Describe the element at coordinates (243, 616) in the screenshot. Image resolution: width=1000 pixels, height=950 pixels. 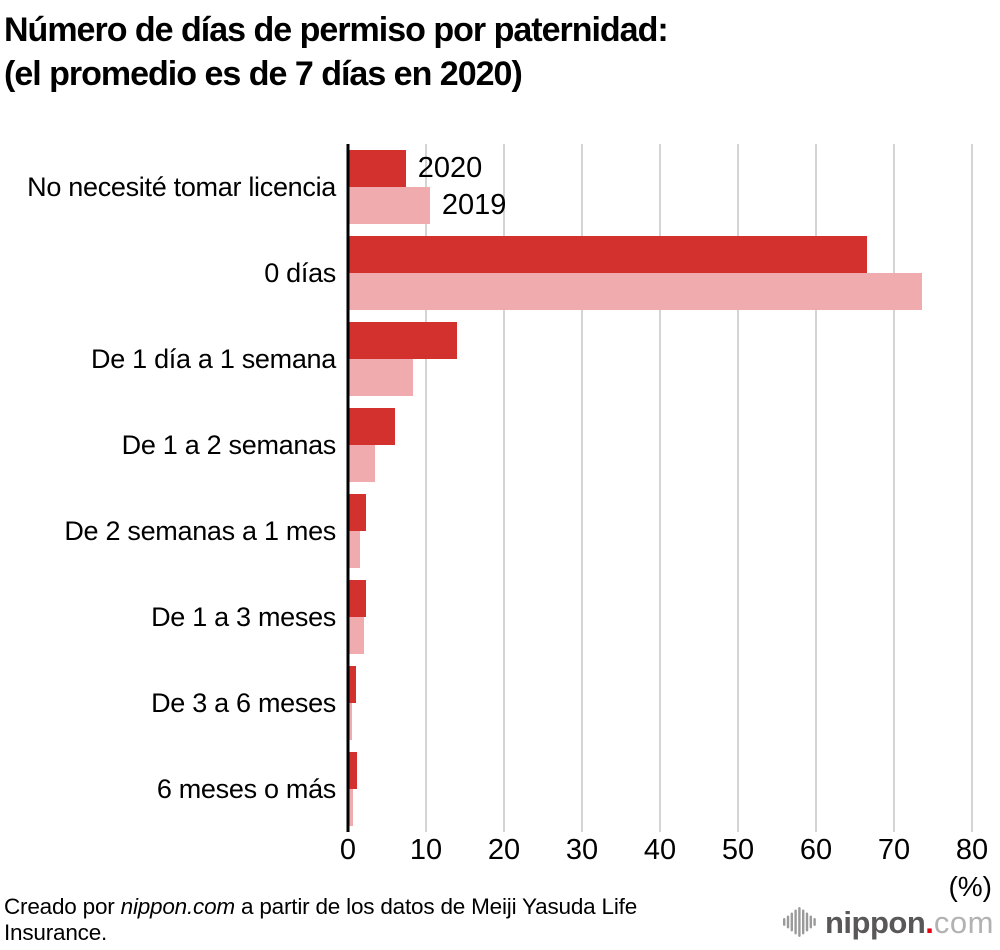
I see `category-label: De 1 a 3 meses` at that location.